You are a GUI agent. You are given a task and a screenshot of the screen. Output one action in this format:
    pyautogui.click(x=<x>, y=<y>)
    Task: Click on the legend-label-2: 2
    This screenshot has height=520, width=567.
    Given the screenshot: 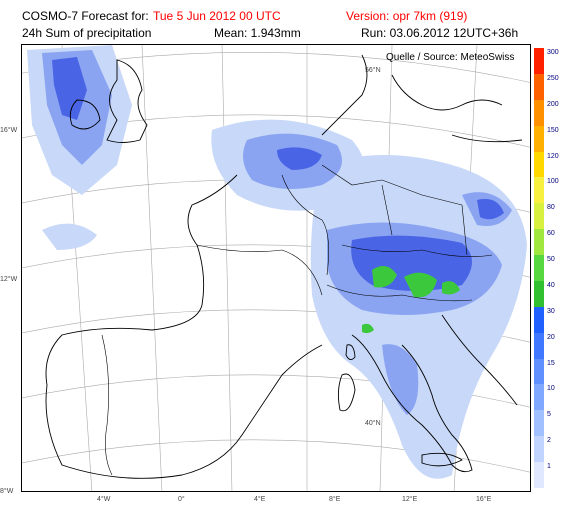 What is the action you would take?
    pyautogui.click(x=549, y=441)
    